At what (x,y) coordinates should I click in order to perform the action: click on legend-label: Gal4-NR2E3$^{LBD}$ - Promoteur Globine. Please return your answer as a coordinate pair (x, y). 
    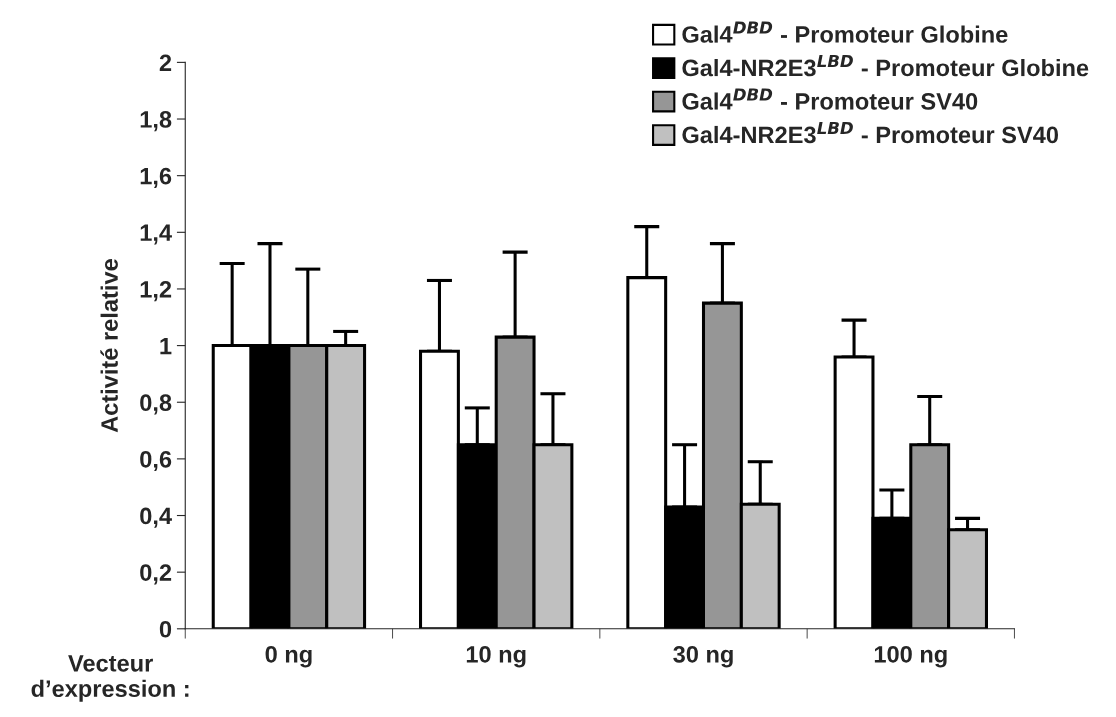
    Looking at the image, I should click on (885, 66).